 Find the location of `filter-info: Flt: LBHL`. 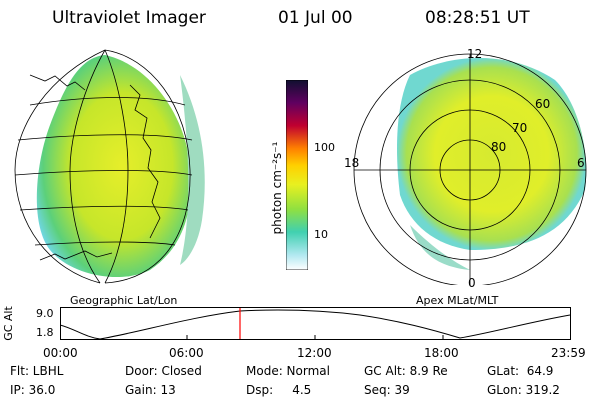

filter-info: Flt: LBHL is located at coordinates (37, 371).